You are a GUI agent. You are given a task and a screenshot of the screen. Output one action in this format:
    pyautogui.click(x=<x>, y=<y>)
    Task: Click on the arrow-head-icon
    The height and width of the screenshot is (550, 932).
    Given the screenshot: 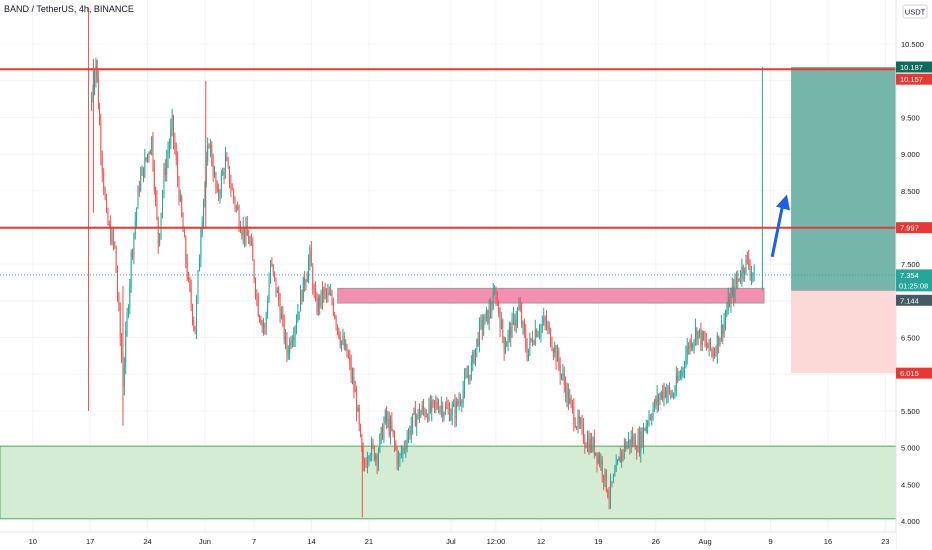 What is the action you would take?
    pyautogui.click(x=782, y=202)
    